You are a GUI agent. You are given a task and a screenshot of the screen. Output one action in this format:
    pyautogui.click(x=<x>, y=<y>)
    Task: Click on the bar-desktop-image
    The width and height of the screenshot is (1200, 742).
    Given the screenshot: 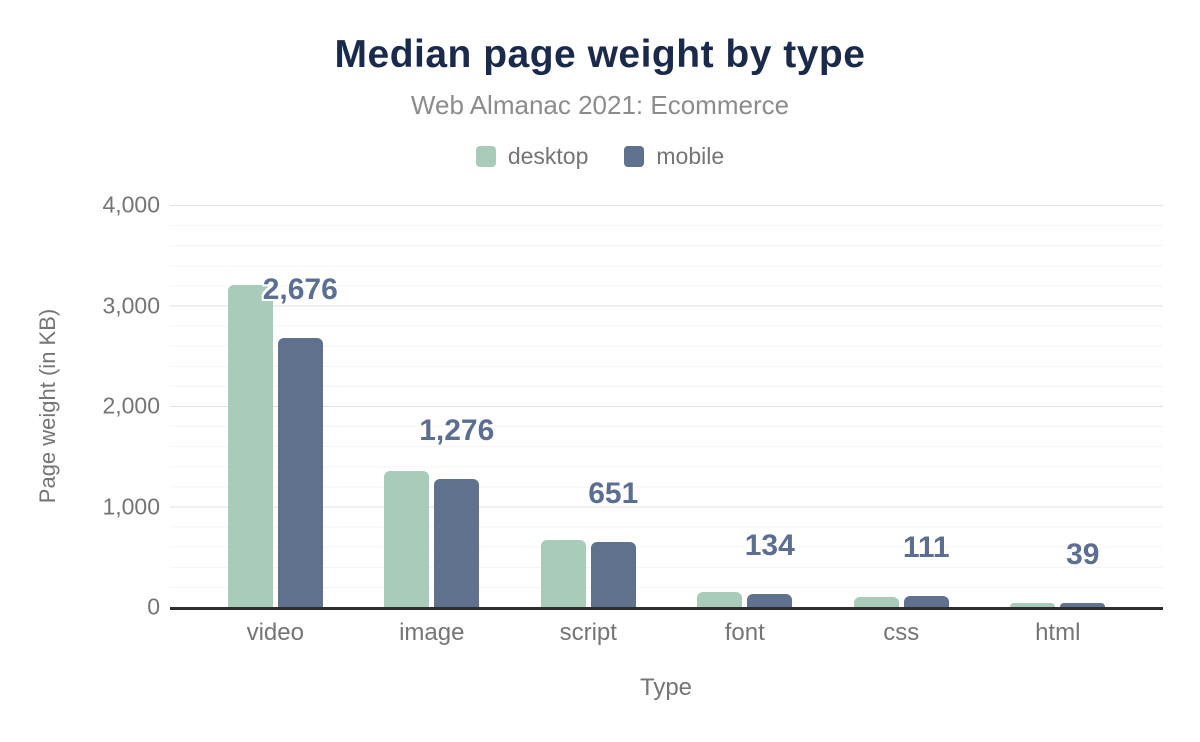 What is the action you would take?
    pyautogui.click(x=407, y=538)
    